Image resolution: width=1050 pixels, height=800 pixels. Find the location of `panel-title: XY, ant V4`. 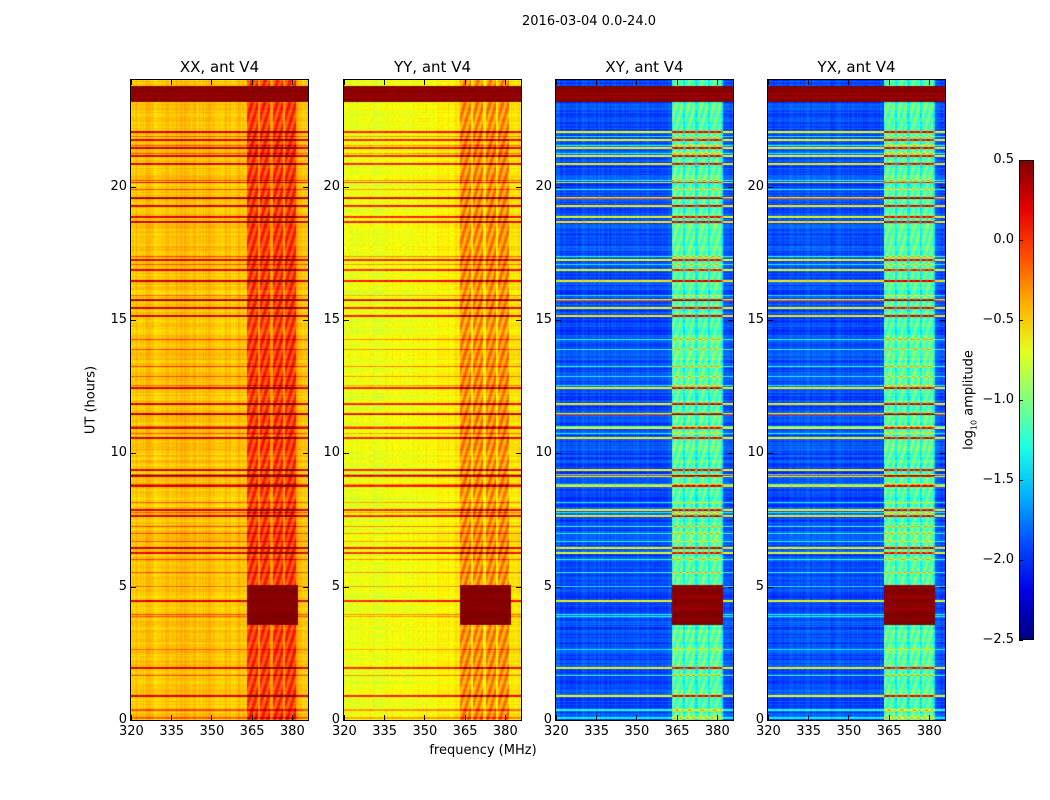

panel-title: XY, ant V4 is located at coordinates (644, 67).